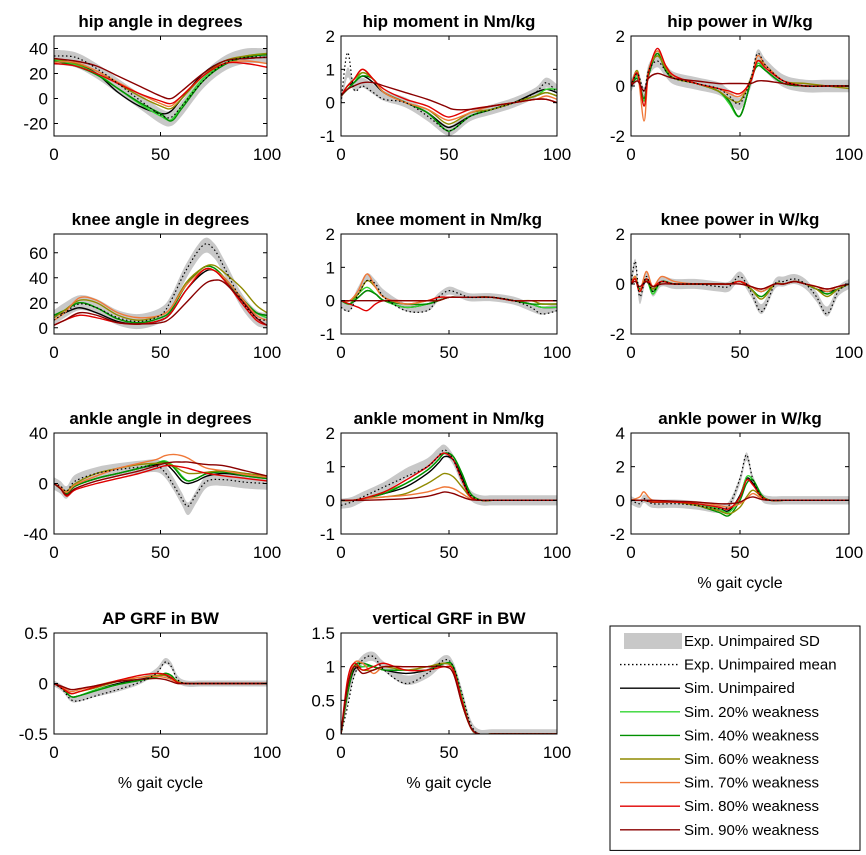  What do you see at coordinates (449, 618) in the screenshot?
I see `panel-title: vertical GRF in BW` at bounding box center [449, 618].